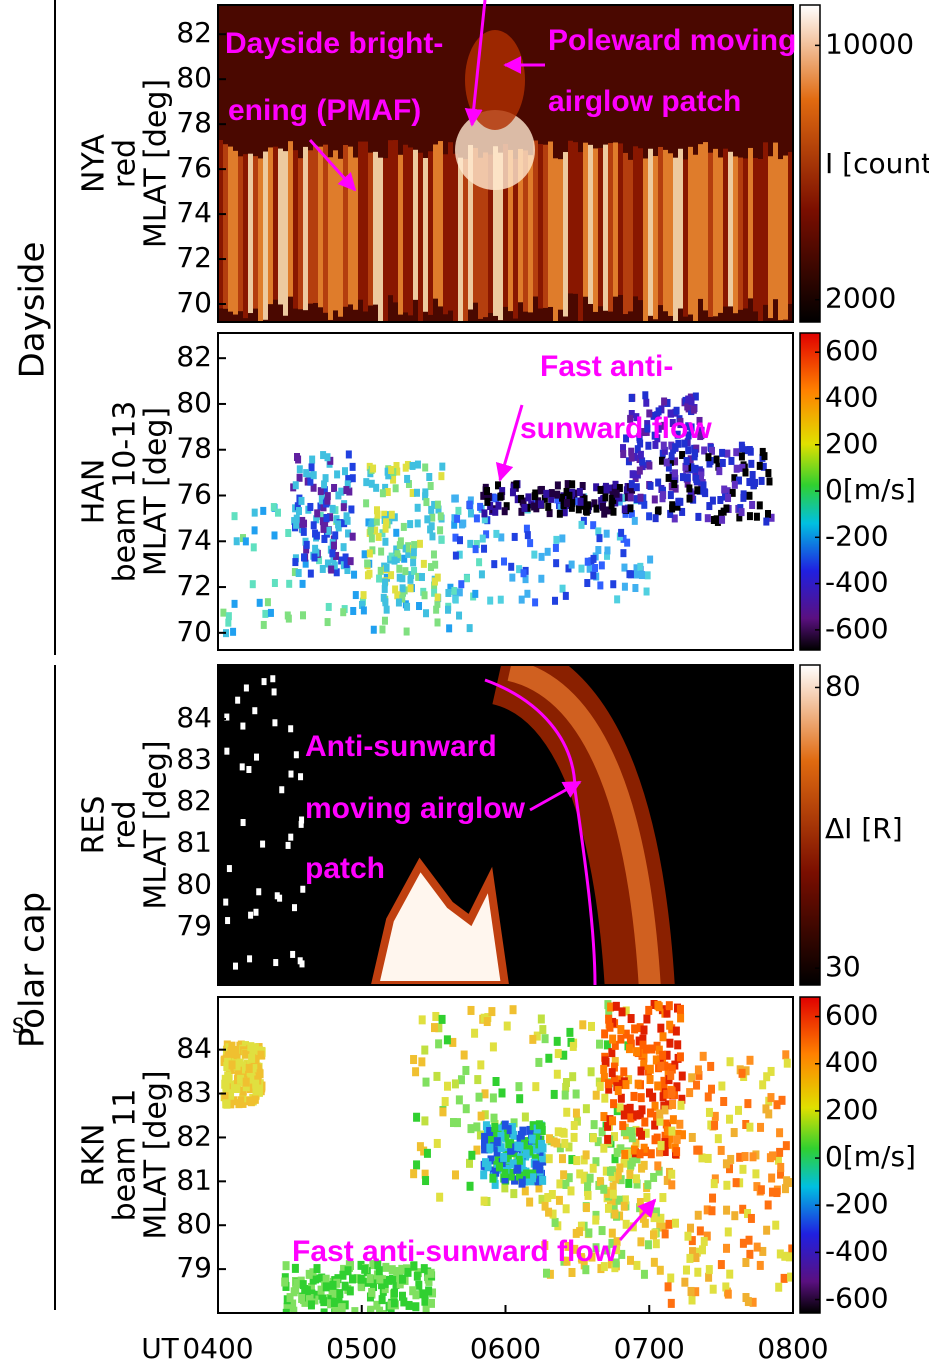 This screenshot has height=1371, width=929. What do you see at coordinates (843, 685) in the screenshot?
I see `colorbar-tick-label: 80` at bounding box center [843, 685].